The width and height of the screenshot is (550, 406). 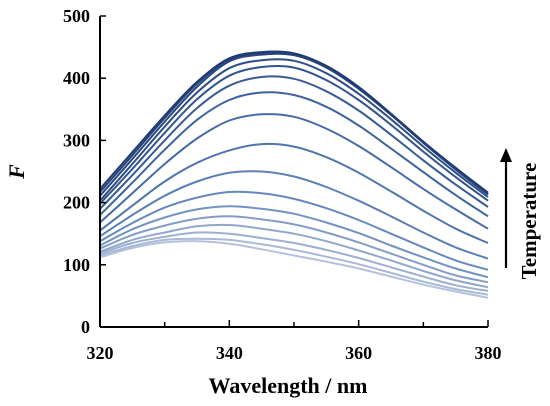 I want to click on x-axis-title: Wavelength / nm, so click(x=288, y=385).